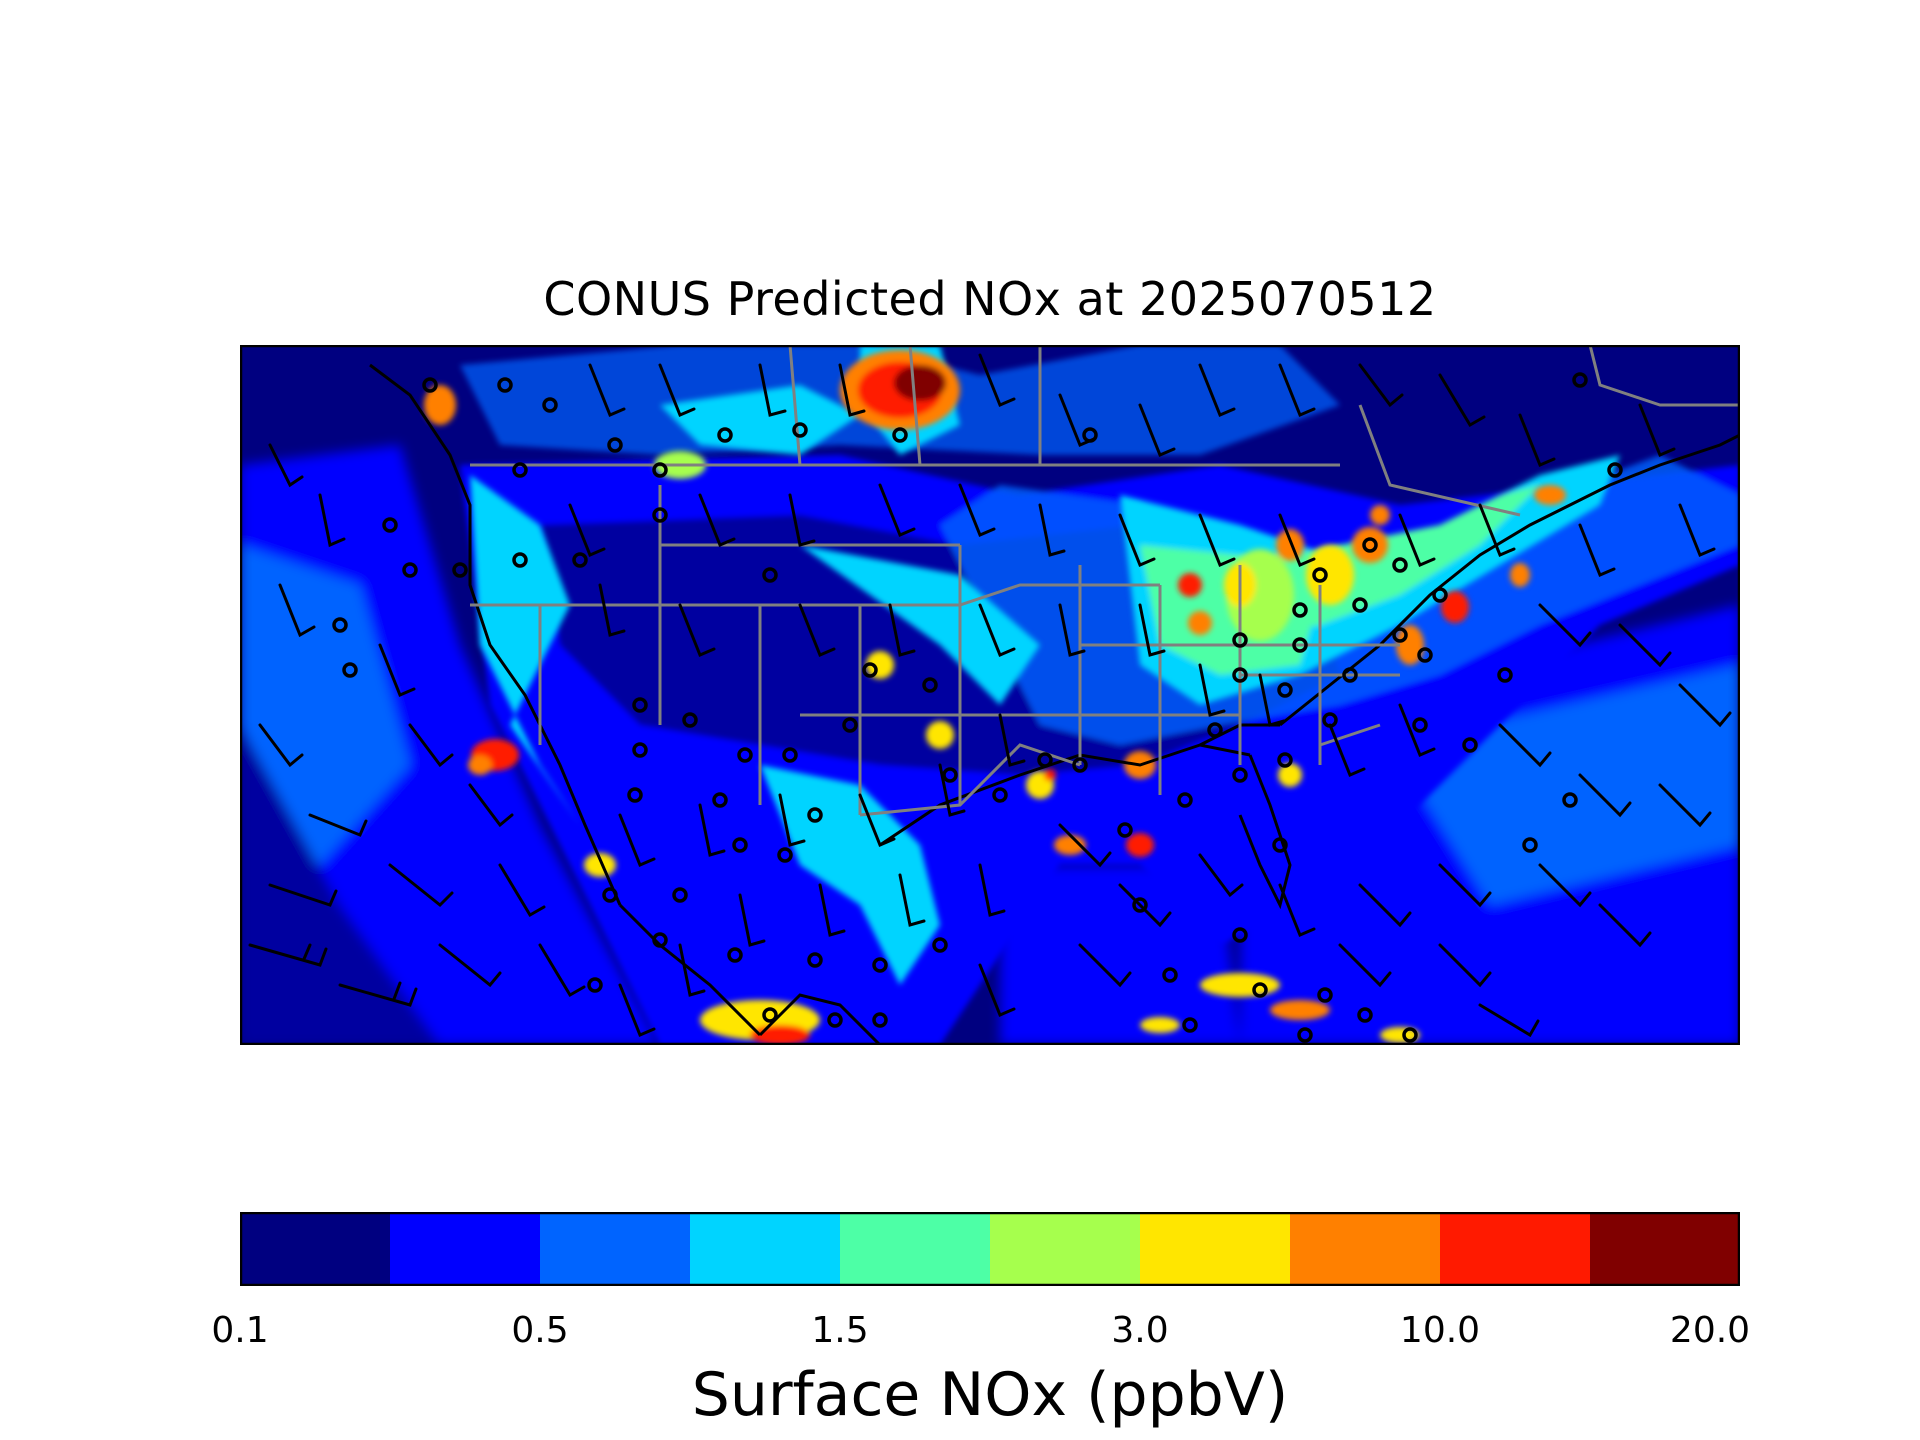  What do you see at coordinates (840, 1330) in the screenshot?
I see `colorbar-tick-label: 1.5` at bounding box center [840, 1330].